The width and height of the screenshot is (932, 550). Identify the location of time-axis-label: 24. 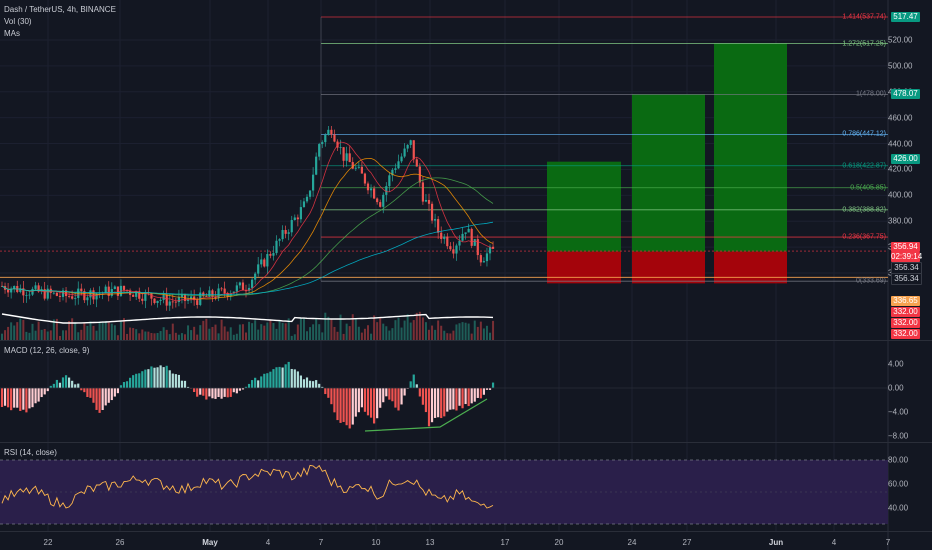
(632, 542).